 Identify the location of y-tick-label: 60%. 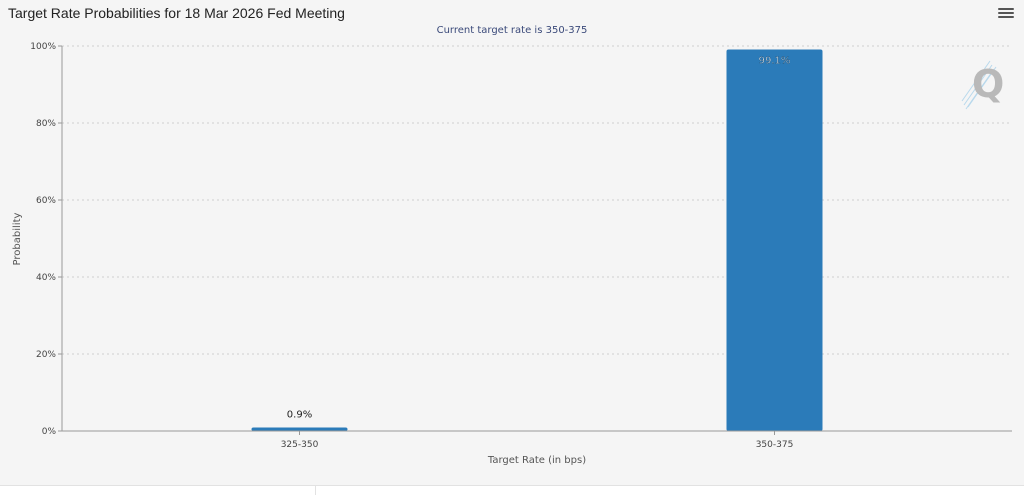
(46, 201).